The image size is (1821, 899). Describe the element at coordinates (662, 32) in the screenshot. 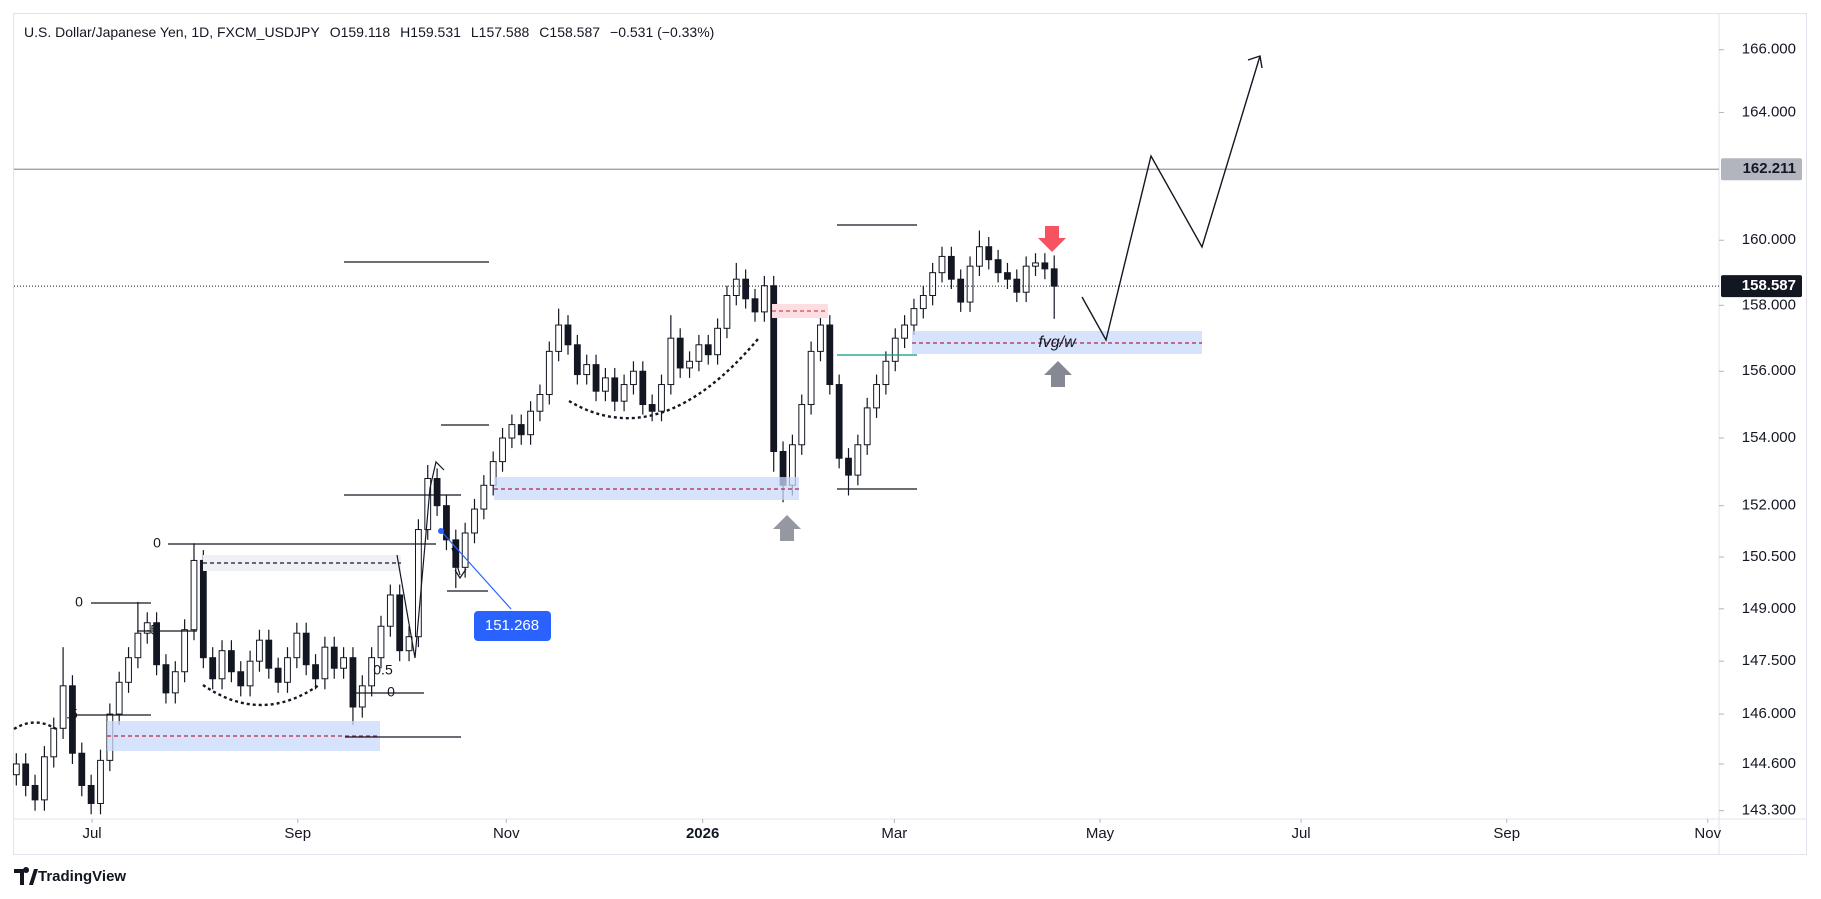

I see `change: −0.531 (−0.33%)` at that location.